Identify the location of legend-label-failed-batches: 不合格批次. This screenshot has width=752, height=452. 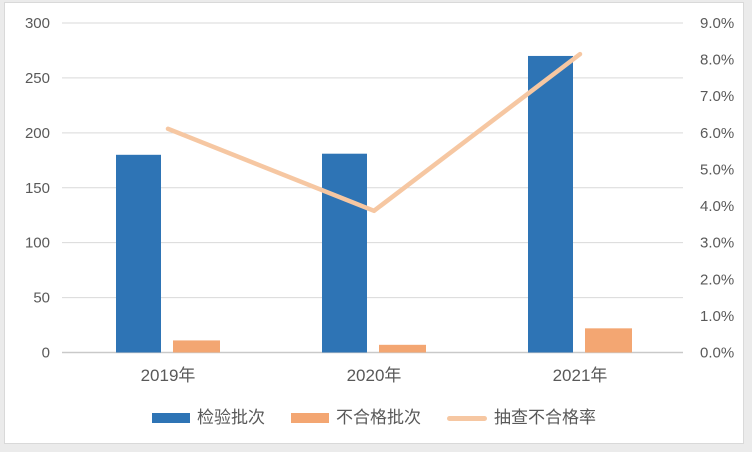
(378, 417).